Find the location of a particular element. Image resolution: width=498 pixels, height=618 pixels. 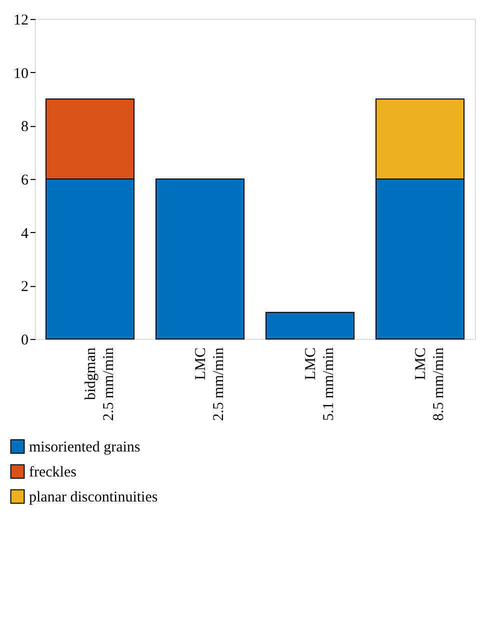

legend-label: freckles is located at coordinates (53, 472).